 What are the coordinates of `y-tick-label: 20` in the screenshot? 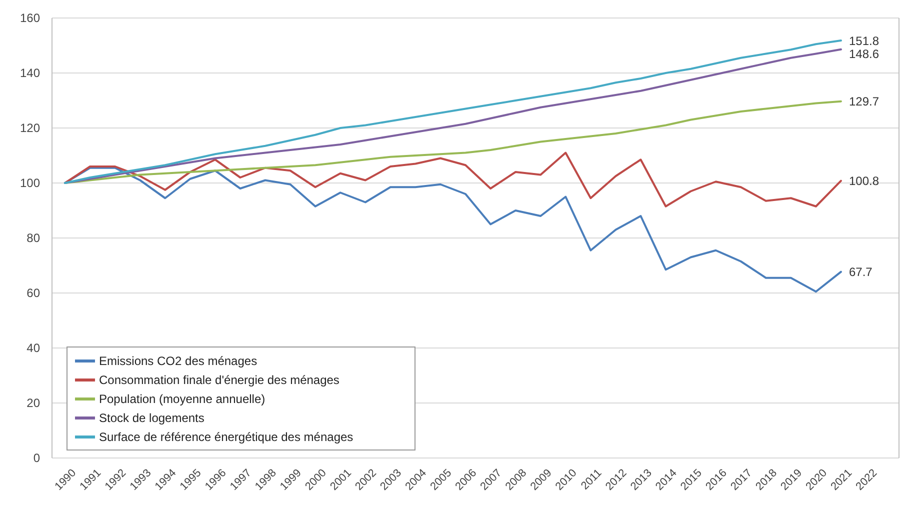 It's located at (33, 403).